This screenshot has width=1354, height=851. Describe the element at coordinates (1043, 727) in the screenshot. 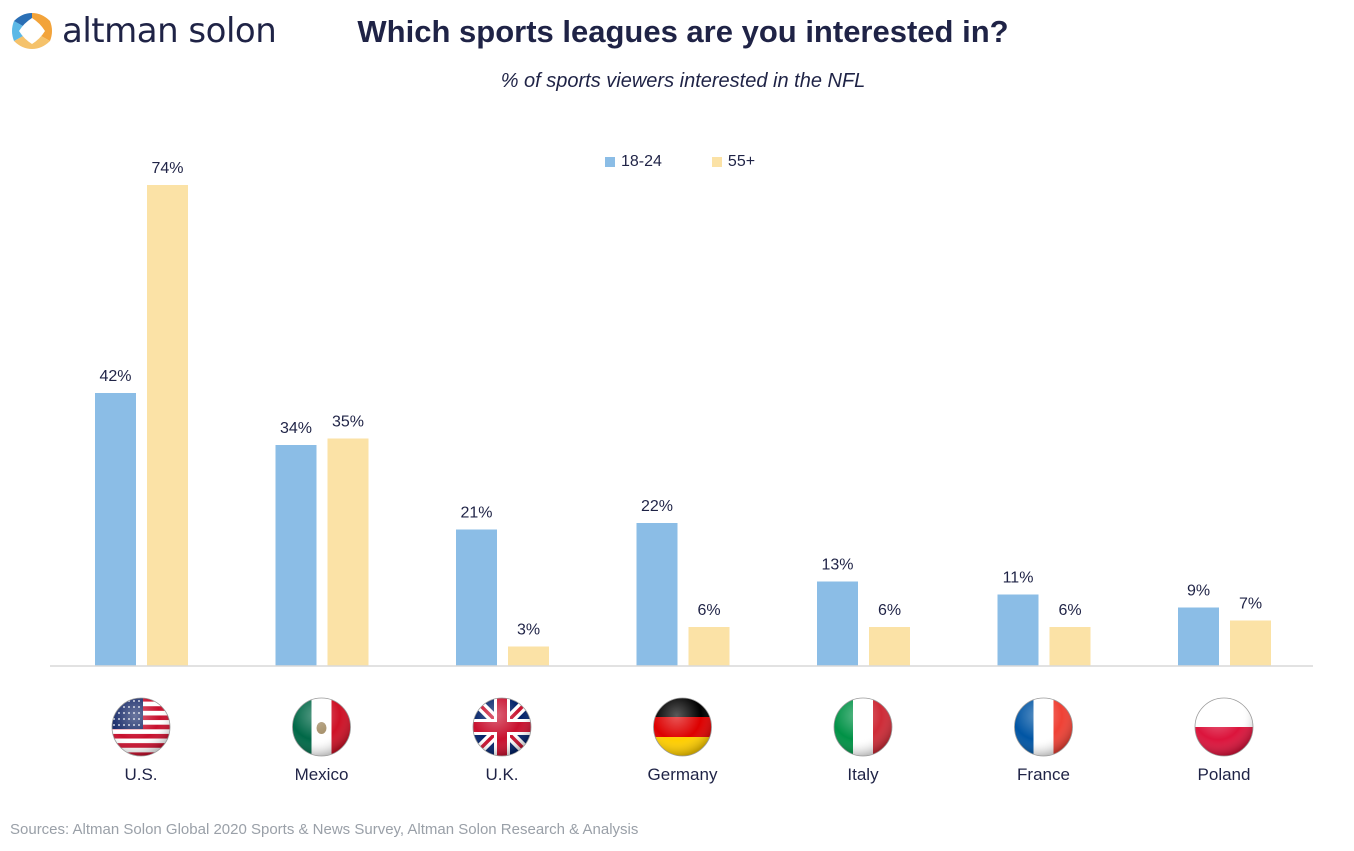

I see `france-flag-icon` at that location.